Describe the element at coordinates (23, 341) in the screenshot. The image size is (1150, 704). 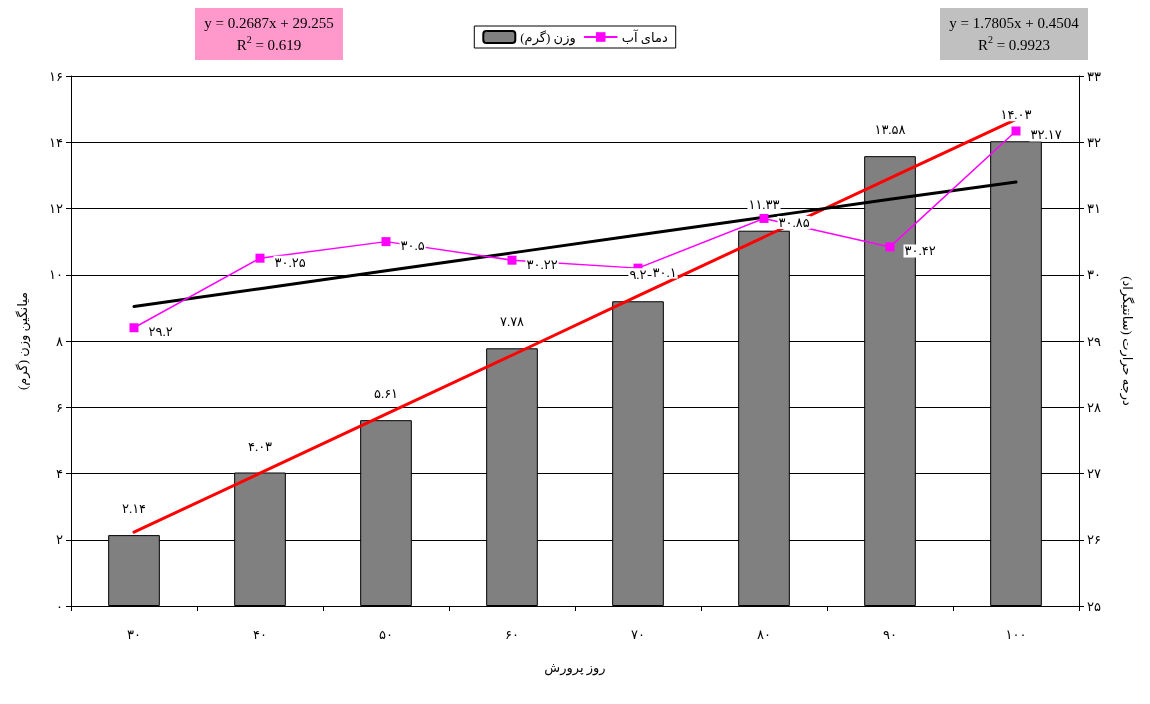
I see `y-axis-title: میانگین وزن (گرم)` at that location.